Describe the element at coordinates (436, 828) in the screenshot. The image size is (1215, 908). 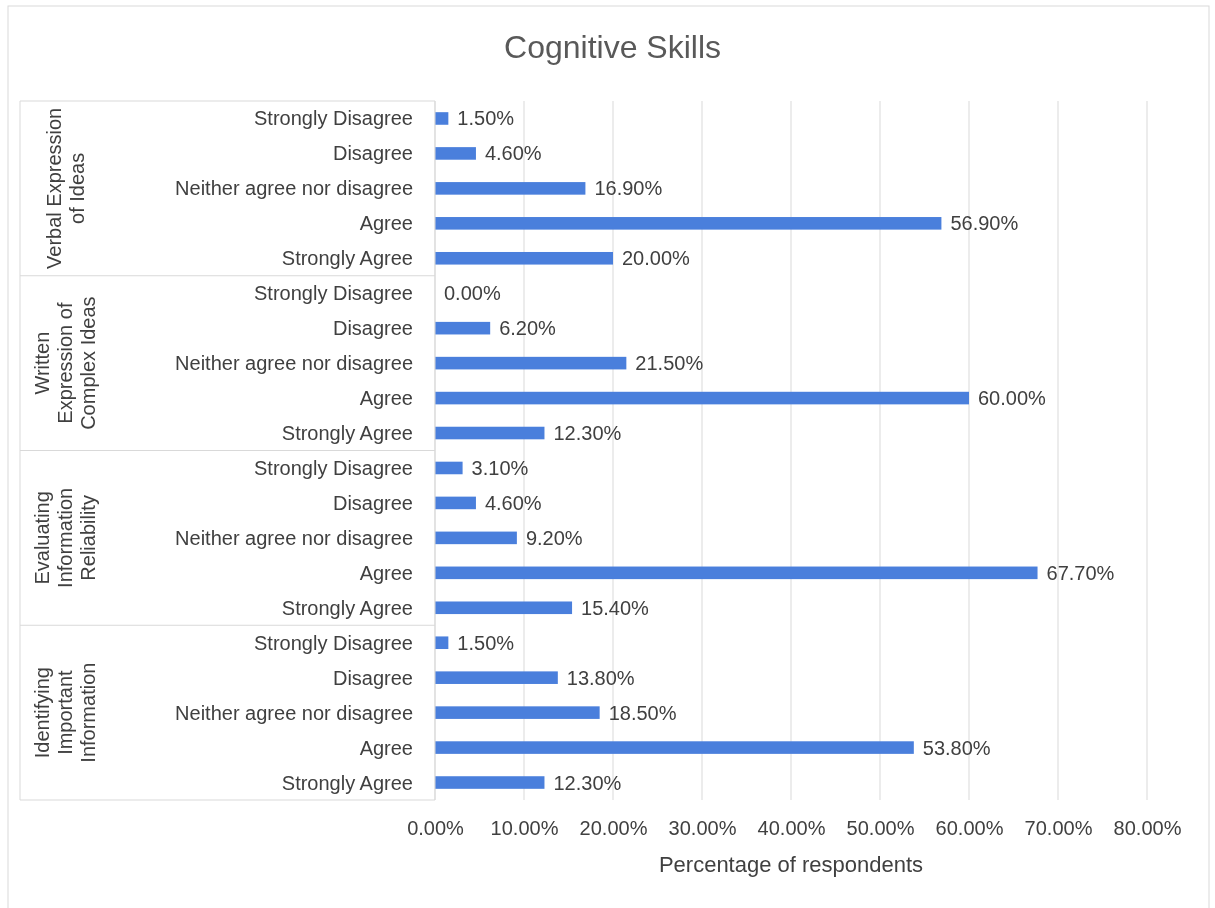
I see `x-tick-label: 0.00%` at that location.